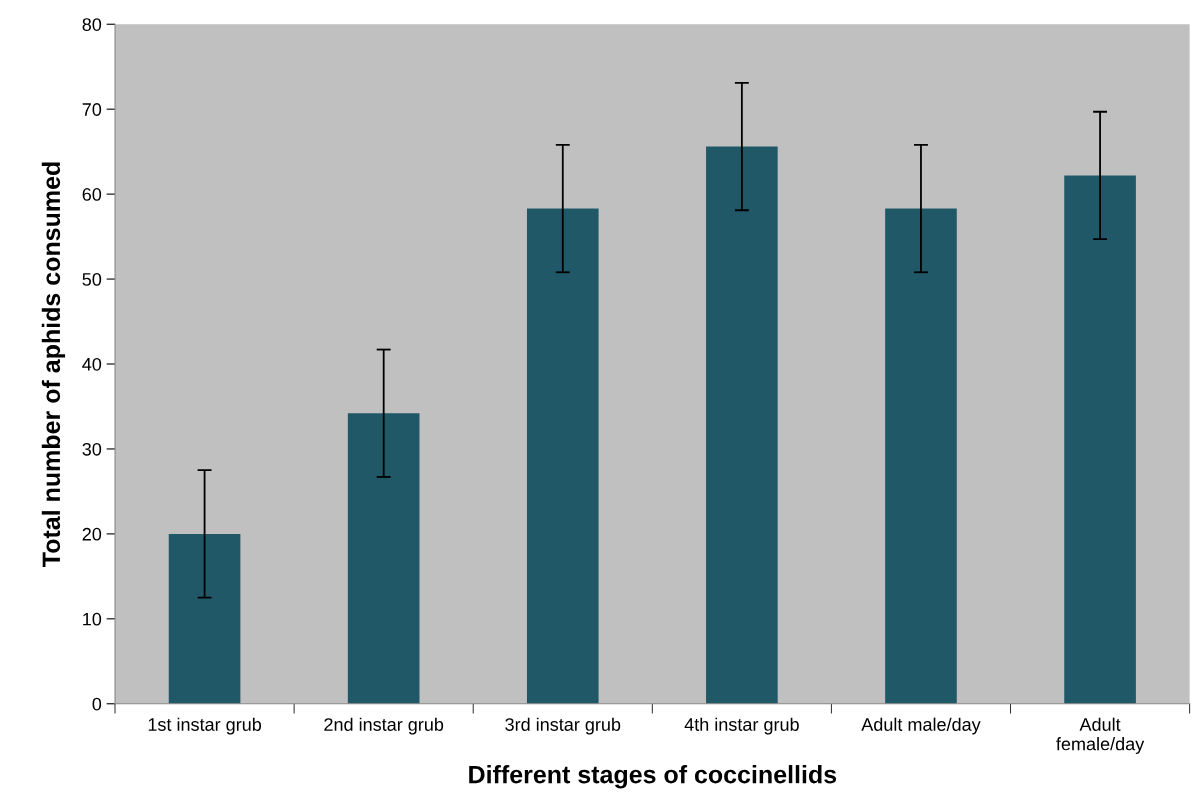 The height and width of the screenshot is (808, 1192). I want to click on y-tick-label: 80, so click(92, 24).